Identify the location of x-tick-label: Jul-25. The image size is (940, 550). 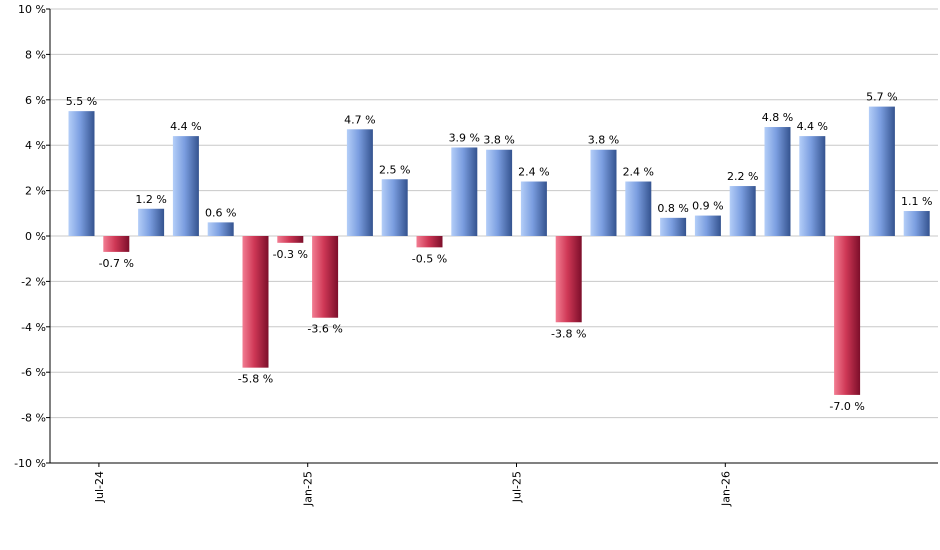
(517, 487).